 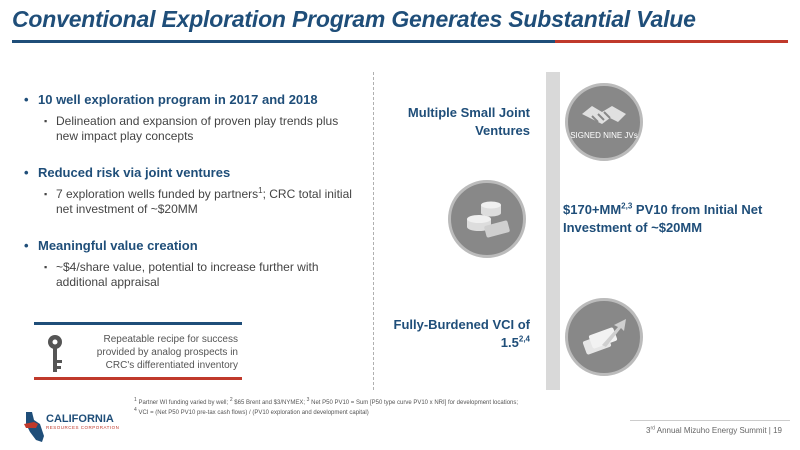 What do you see at coordinates (34, 427) in the screenshot?
I see `bear-logo-icon` at bounding box center [34, 427].